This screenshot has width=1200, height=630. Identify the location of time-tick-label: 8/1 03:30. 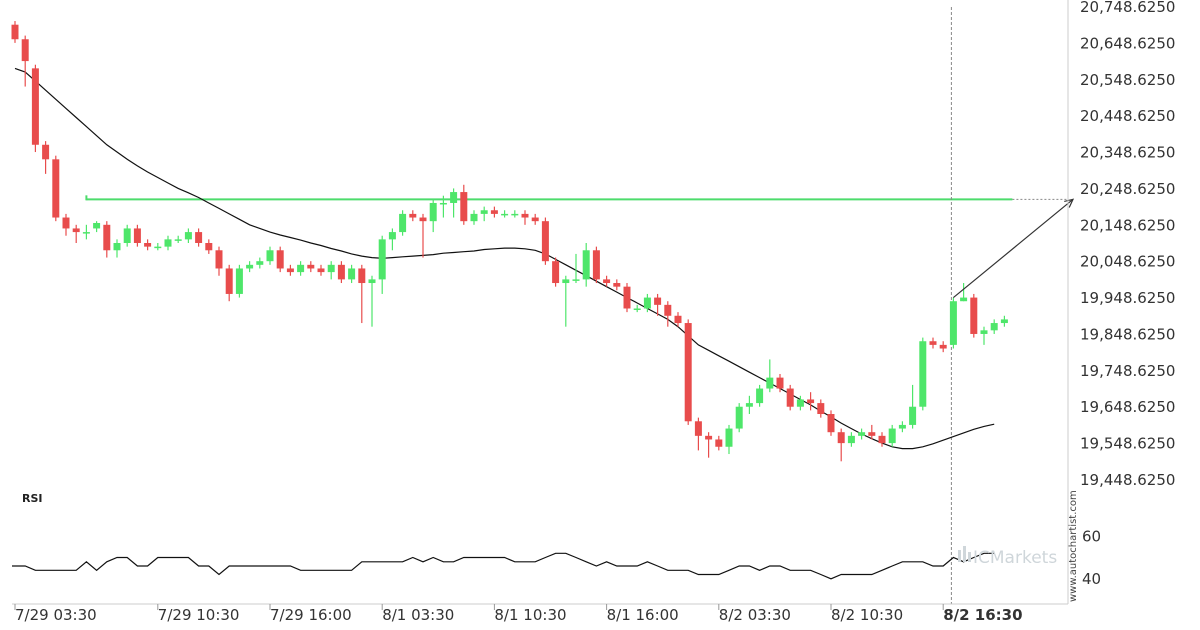
(418, 615).